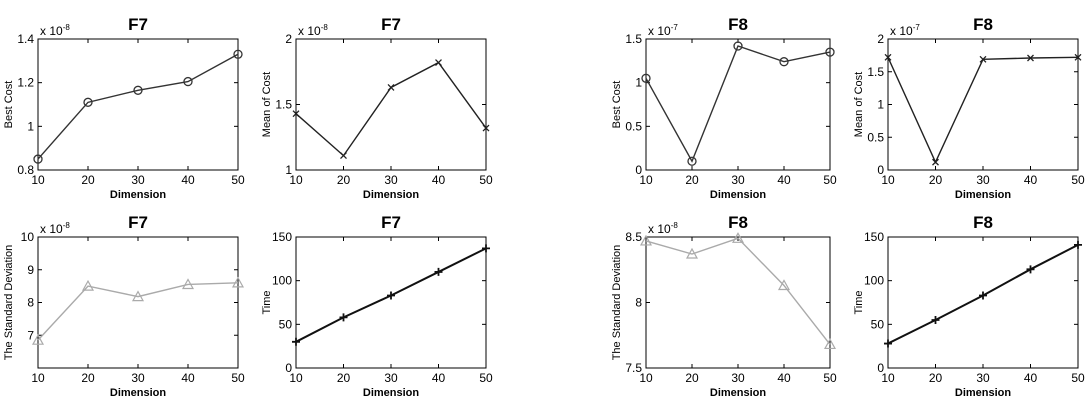  Describe the element at coordinates (880, 39) in the screenshot. I see `y-tick-label: 2` at that location.